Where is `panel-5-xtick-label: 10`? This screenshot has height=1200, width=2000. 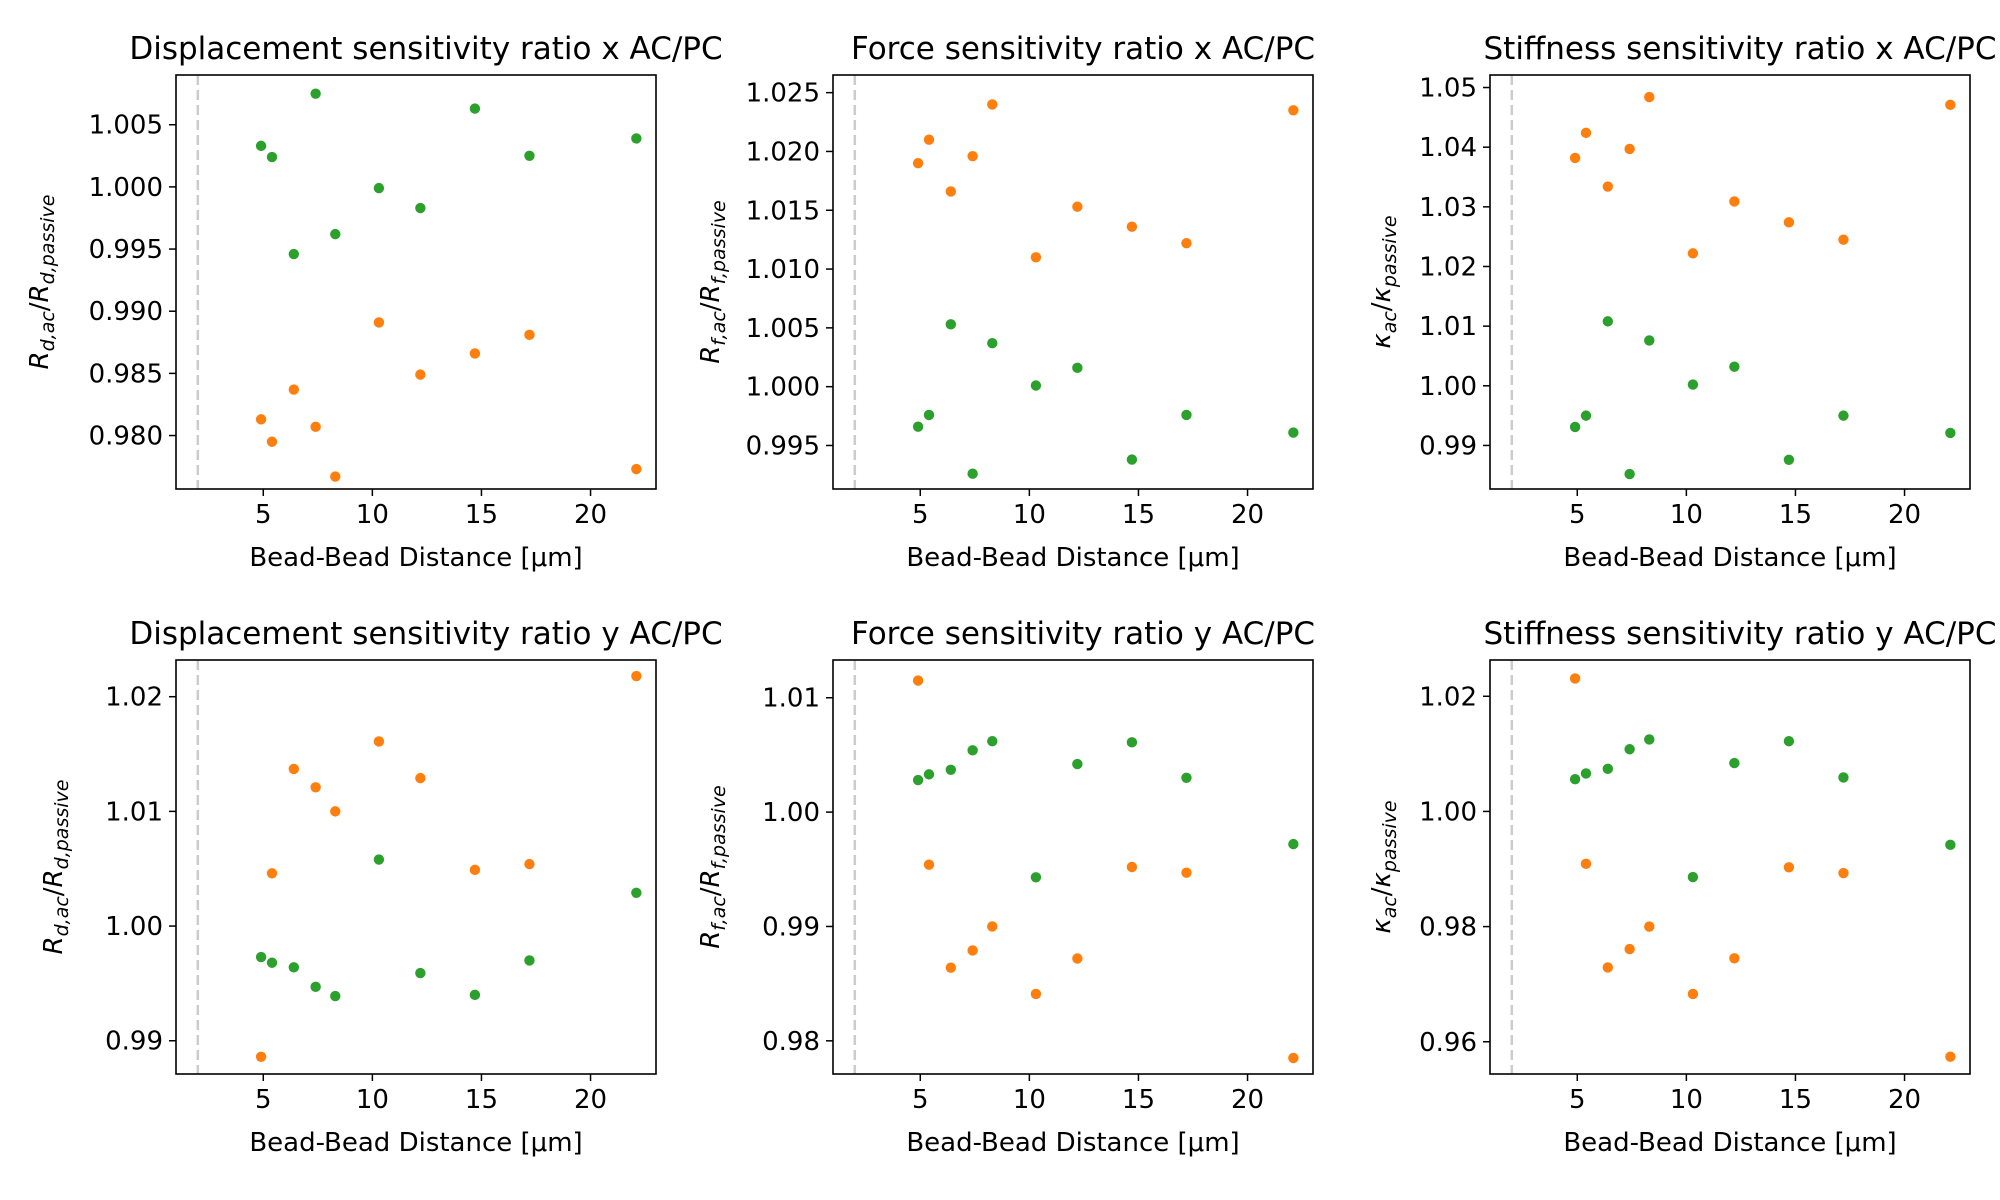 panel-5-xtick-label: 10 is located at coordinates (1029, 1100).